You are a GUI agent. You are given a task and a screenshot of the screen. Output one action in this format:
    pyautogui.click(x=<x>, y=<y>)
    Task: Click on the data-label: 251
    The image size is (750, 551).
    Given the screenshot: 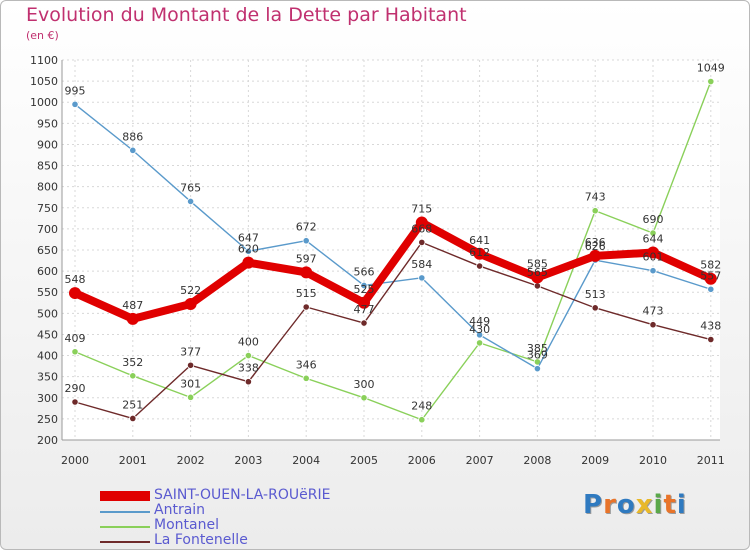 What is the action you would take?
    pyautogui.click(x=132, y=404)
    